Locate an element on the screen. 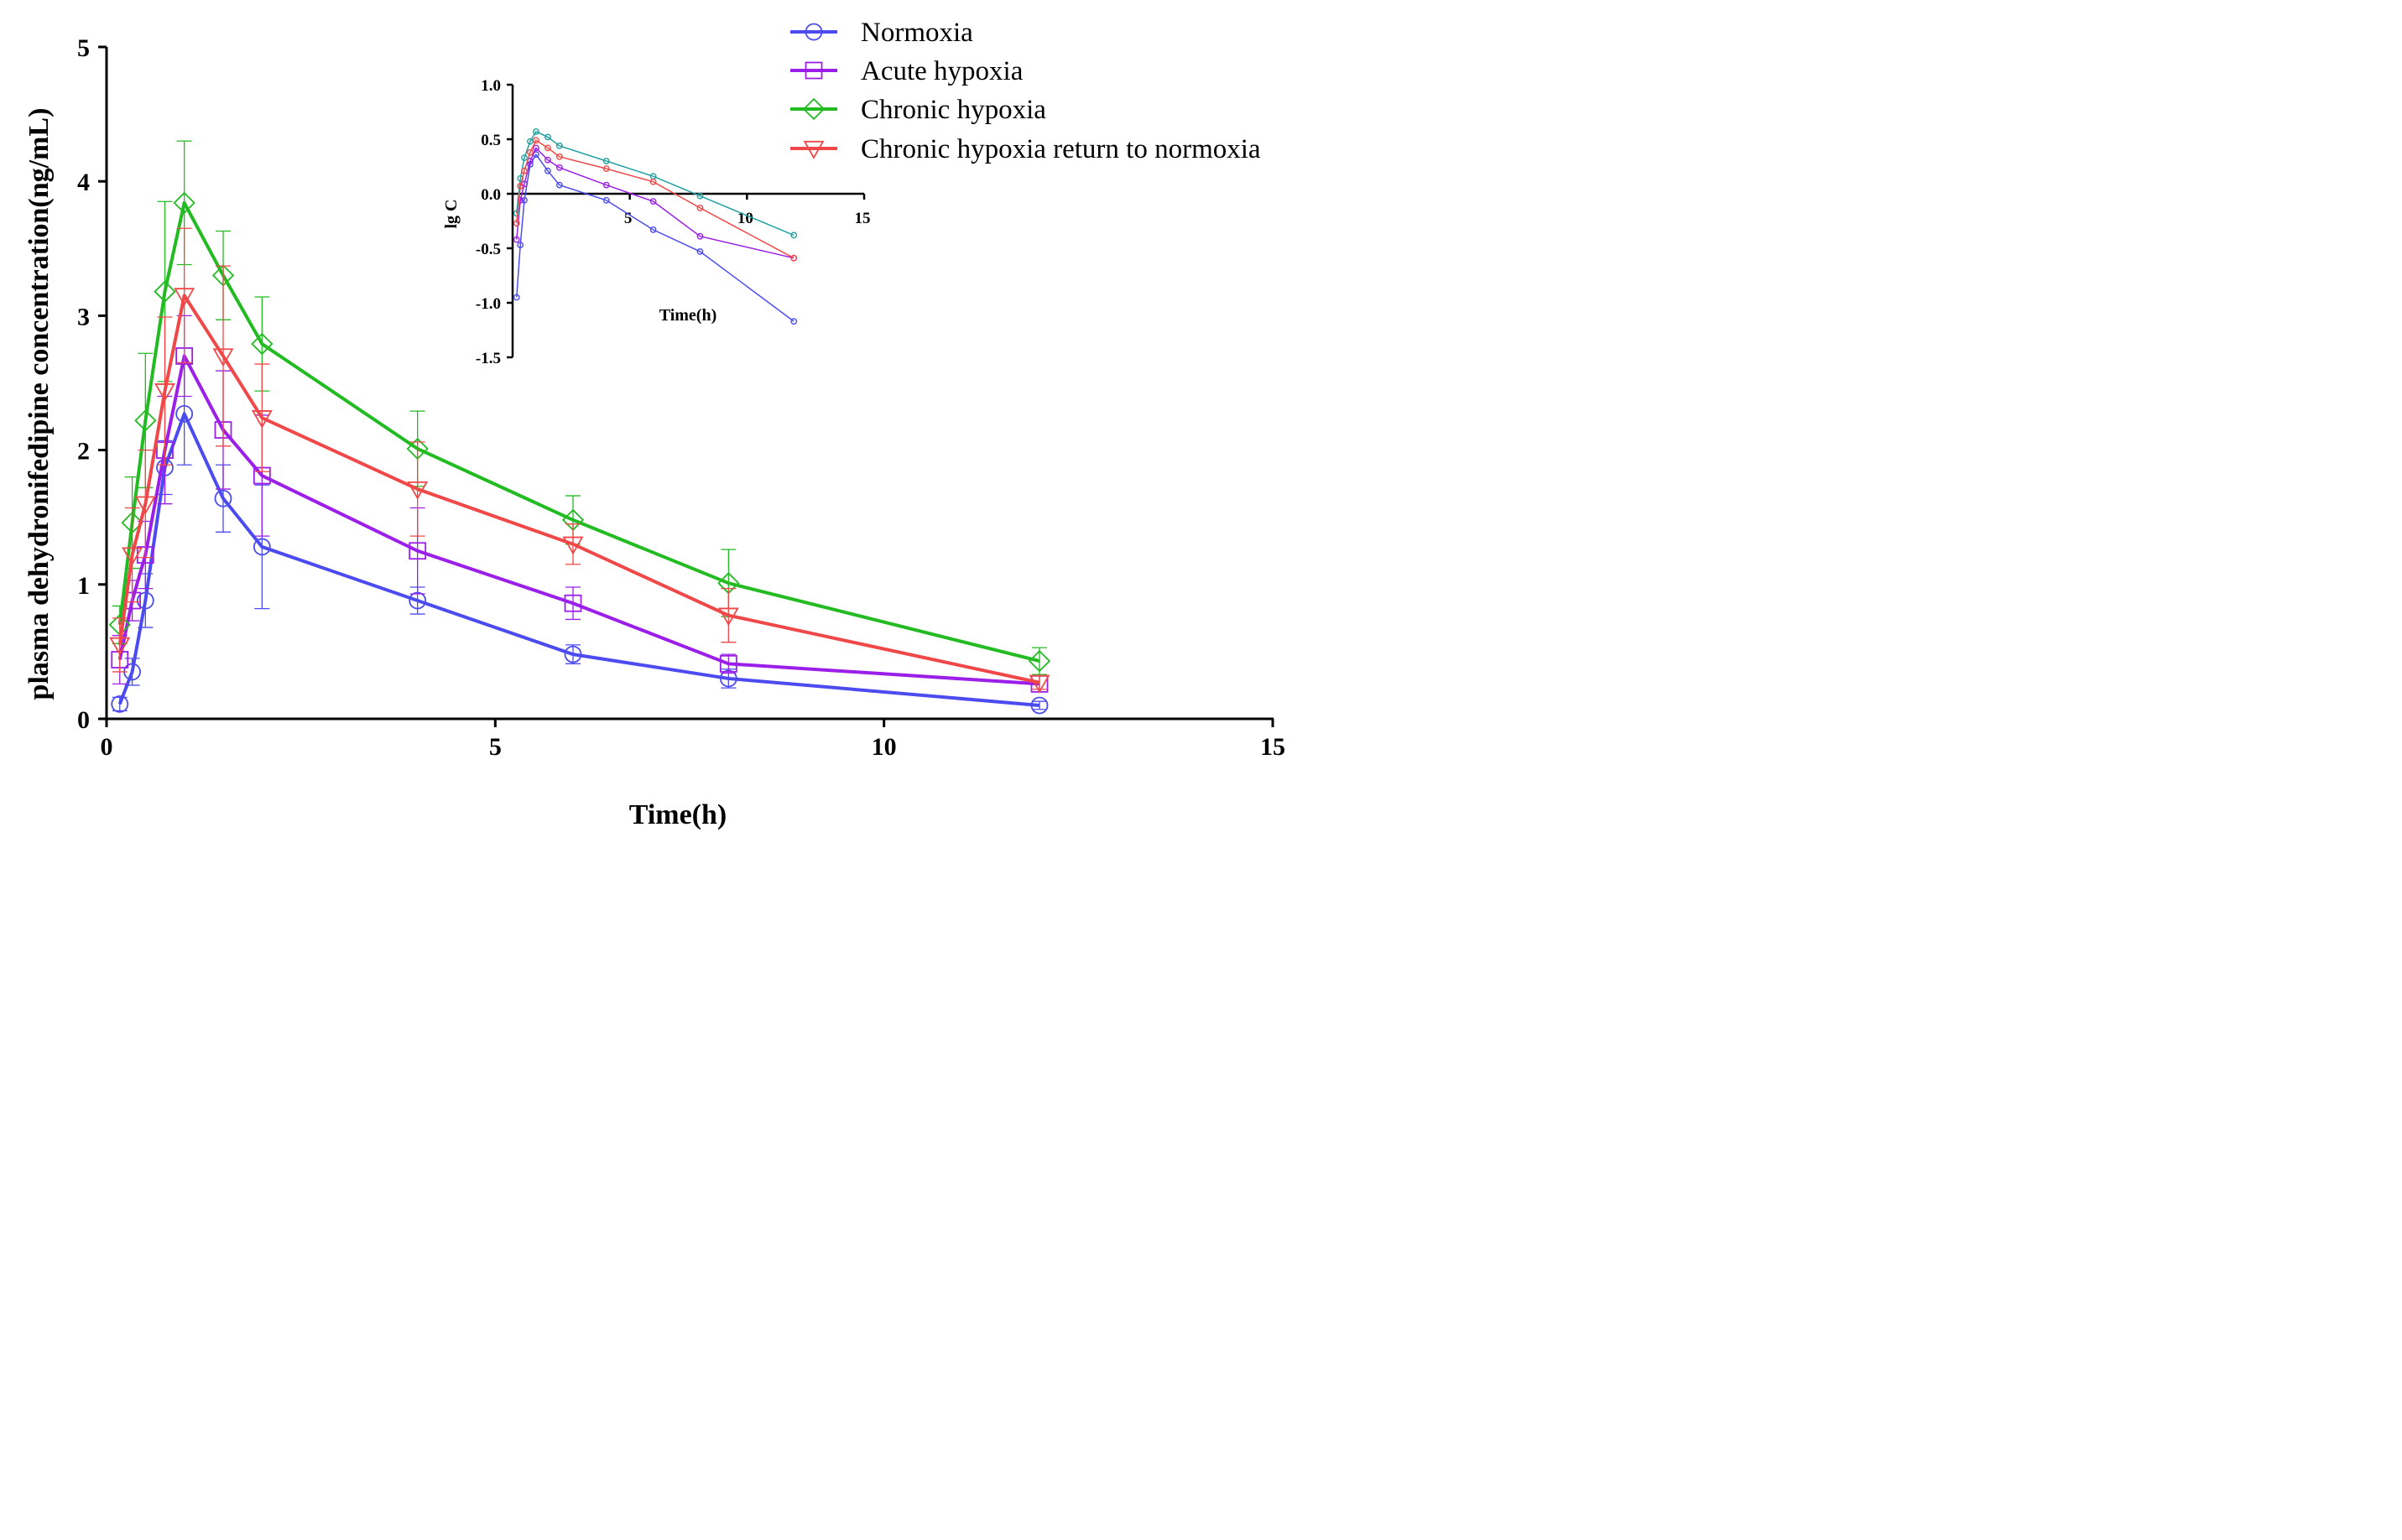  x-tick-label: 15 is located at coordinates (1272, 747).